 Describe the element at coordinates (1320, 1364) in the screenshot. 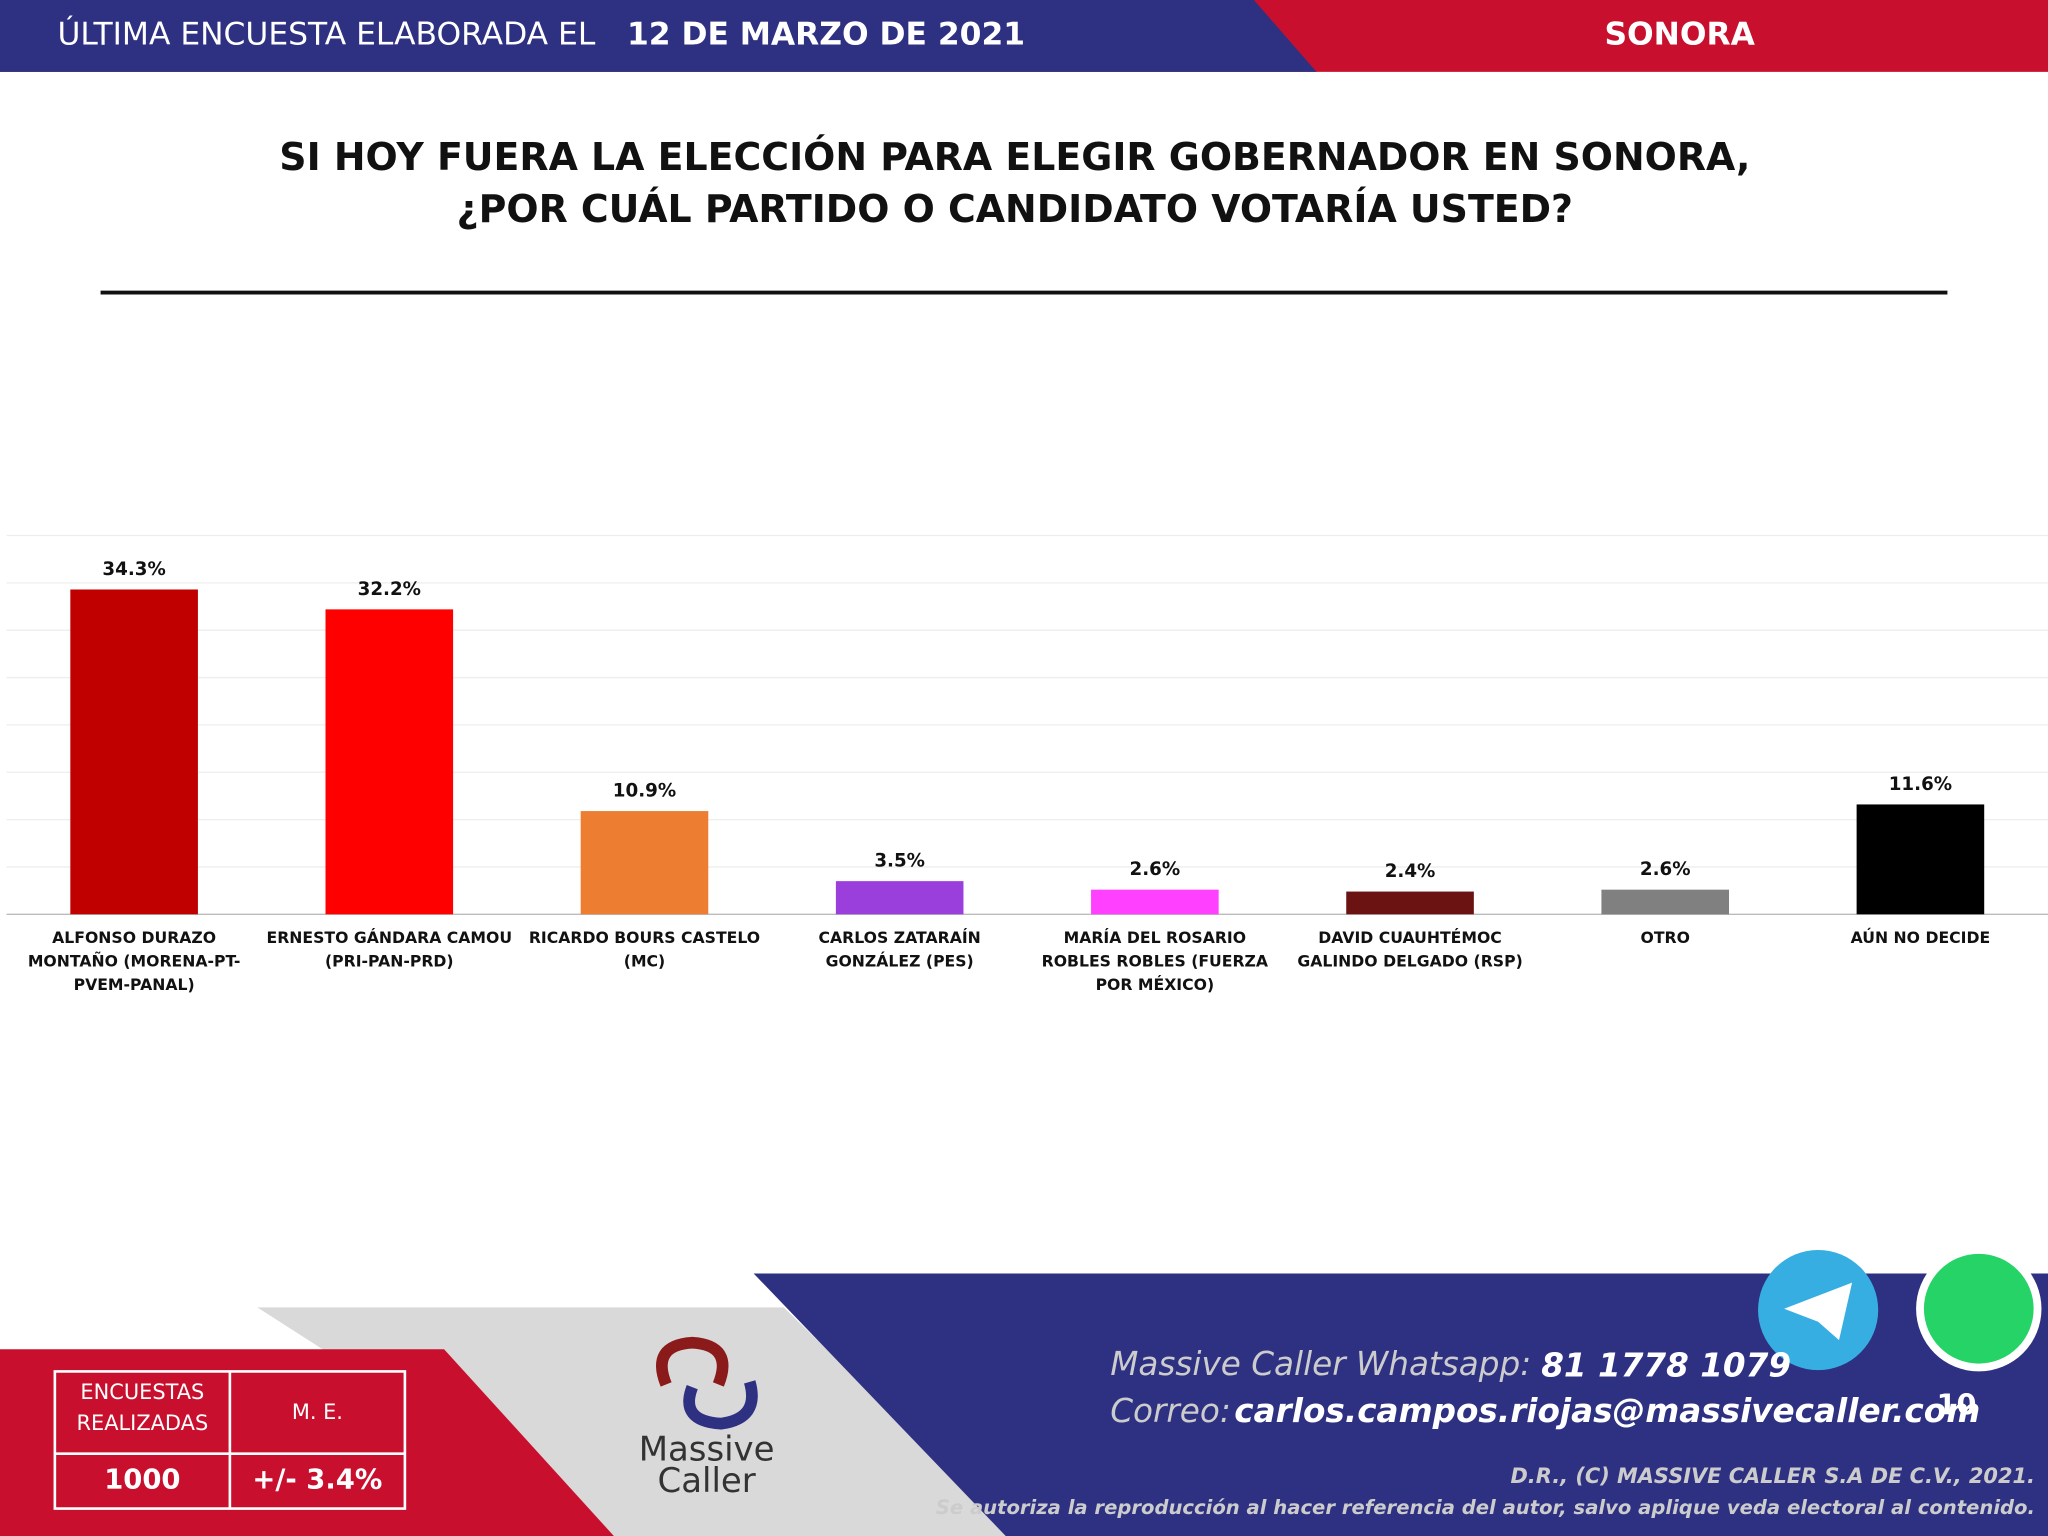

I see `whatsapp-label: Massive Caller Whatsapp:` at that location.